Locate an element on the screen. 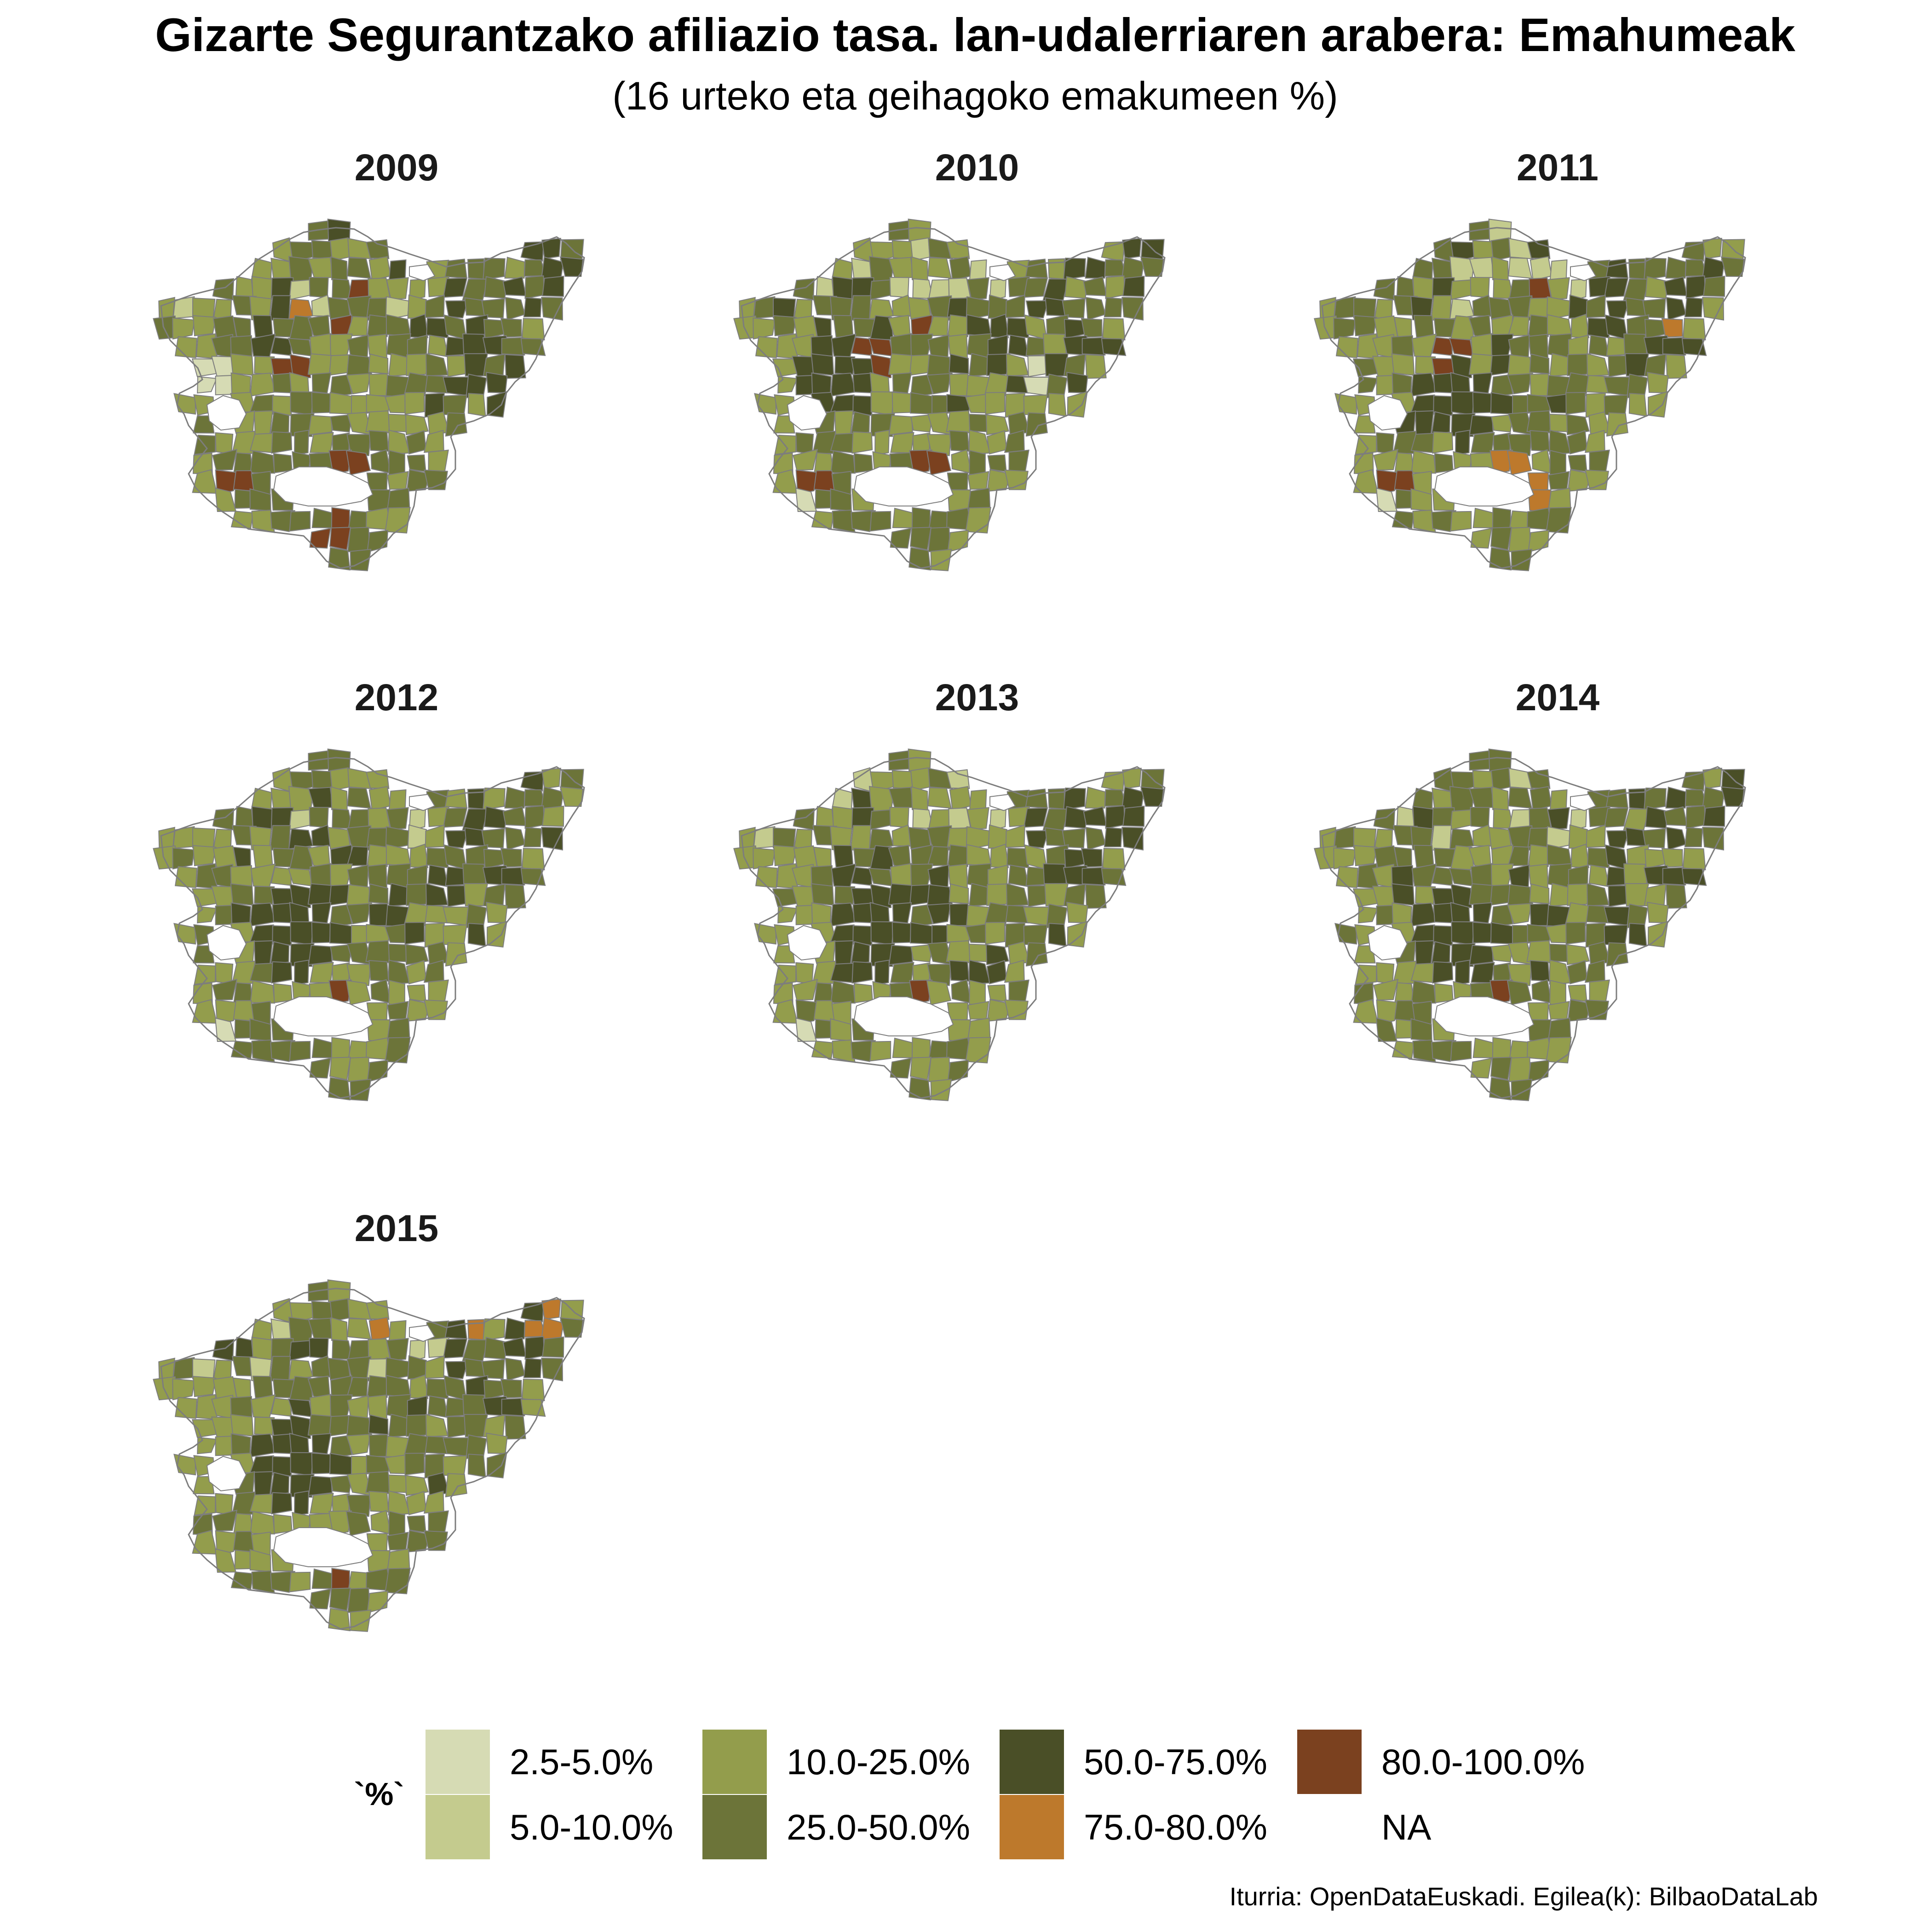 Image resolution: width=1932 pixels, height=1932 pixels. legend-label-8: NA is located at coordinates (1406, 1827).